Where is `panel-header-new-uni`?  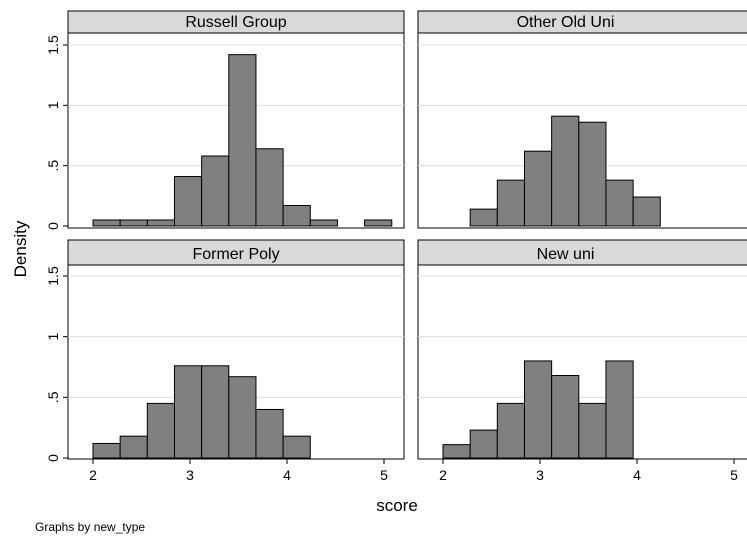
panel-header-new-uni is located at coordinates (582, 252).